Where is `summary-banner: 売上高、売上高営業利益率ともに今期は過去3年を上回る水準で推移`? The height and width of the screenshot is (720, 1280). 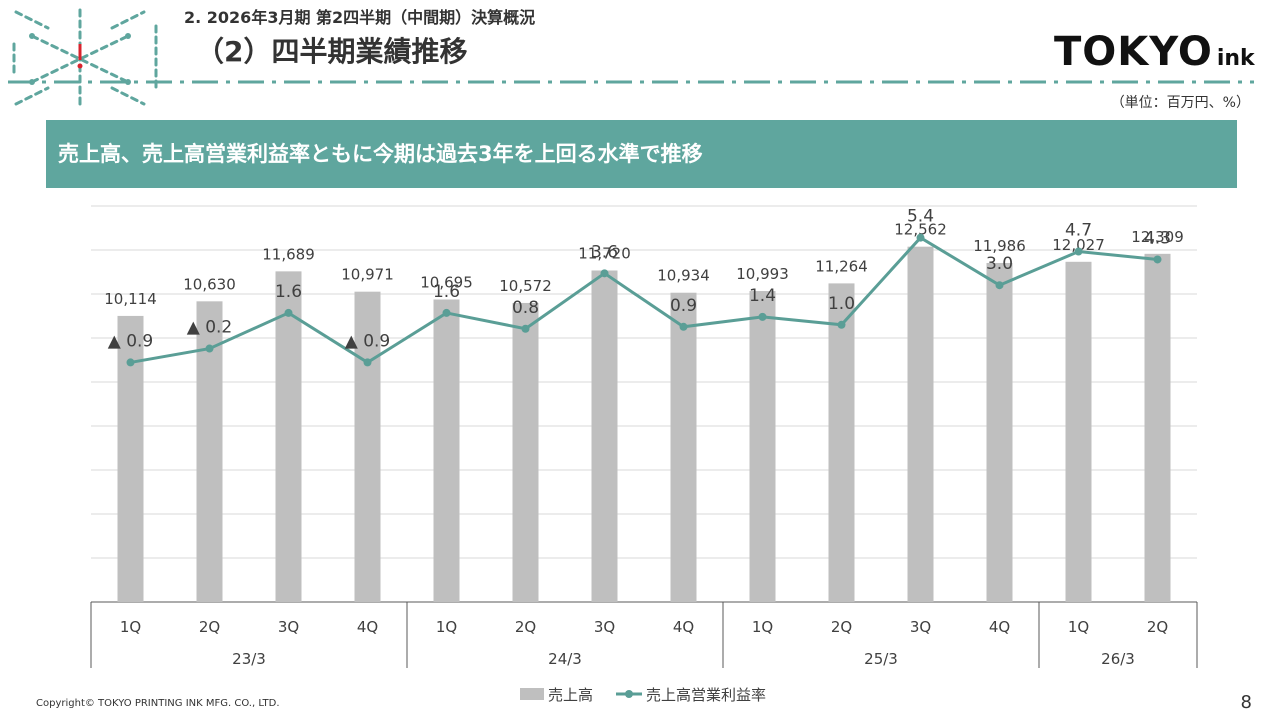
summary-banner: 売上高、売上高営業利益率ともに今期は過去3年を上回る水準で推移 is located at coordinates (641, 154).